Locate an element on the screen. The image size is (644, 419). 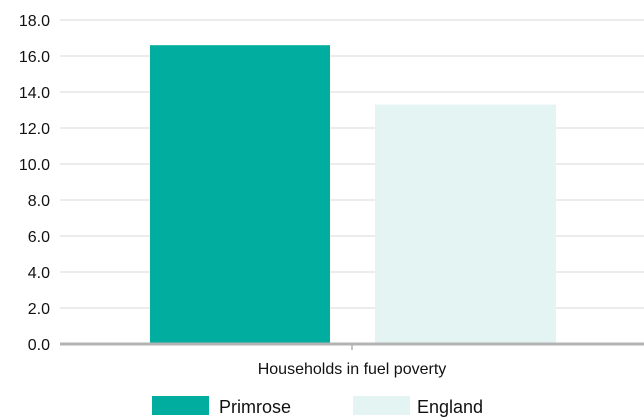
y-tick-label: 12.0 is located at coordinates (34, 129).